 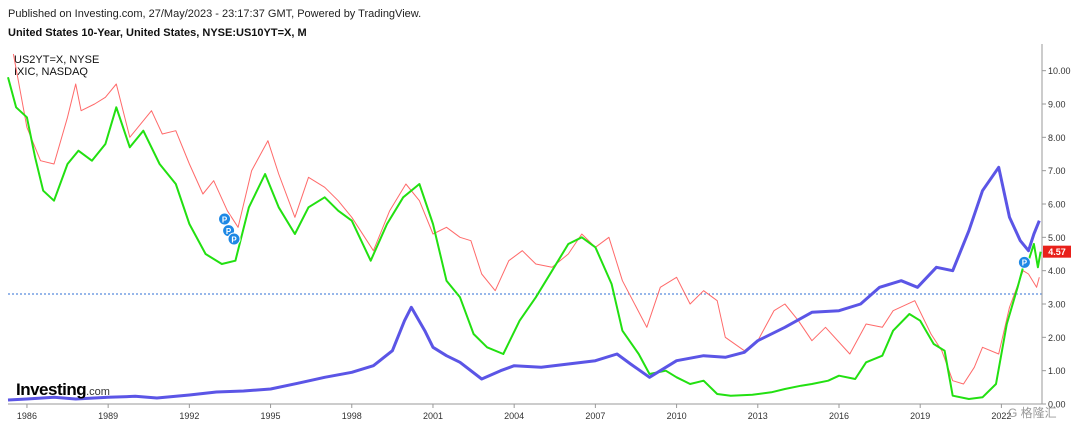 I want to click on y-tick-label: 4.00, so click(x=1057, y=271).